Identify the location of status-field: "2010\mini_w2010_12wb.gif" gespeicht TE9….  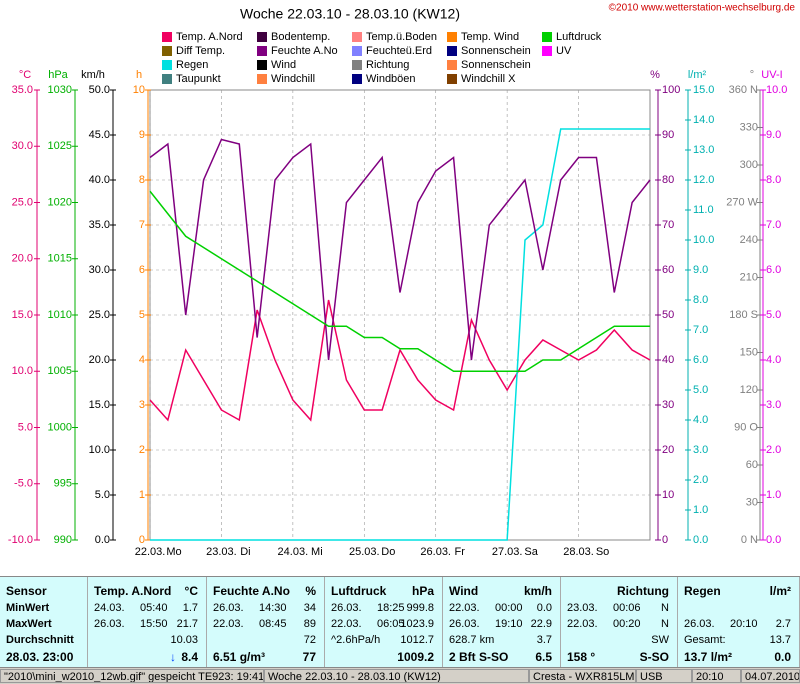
(132, 676).